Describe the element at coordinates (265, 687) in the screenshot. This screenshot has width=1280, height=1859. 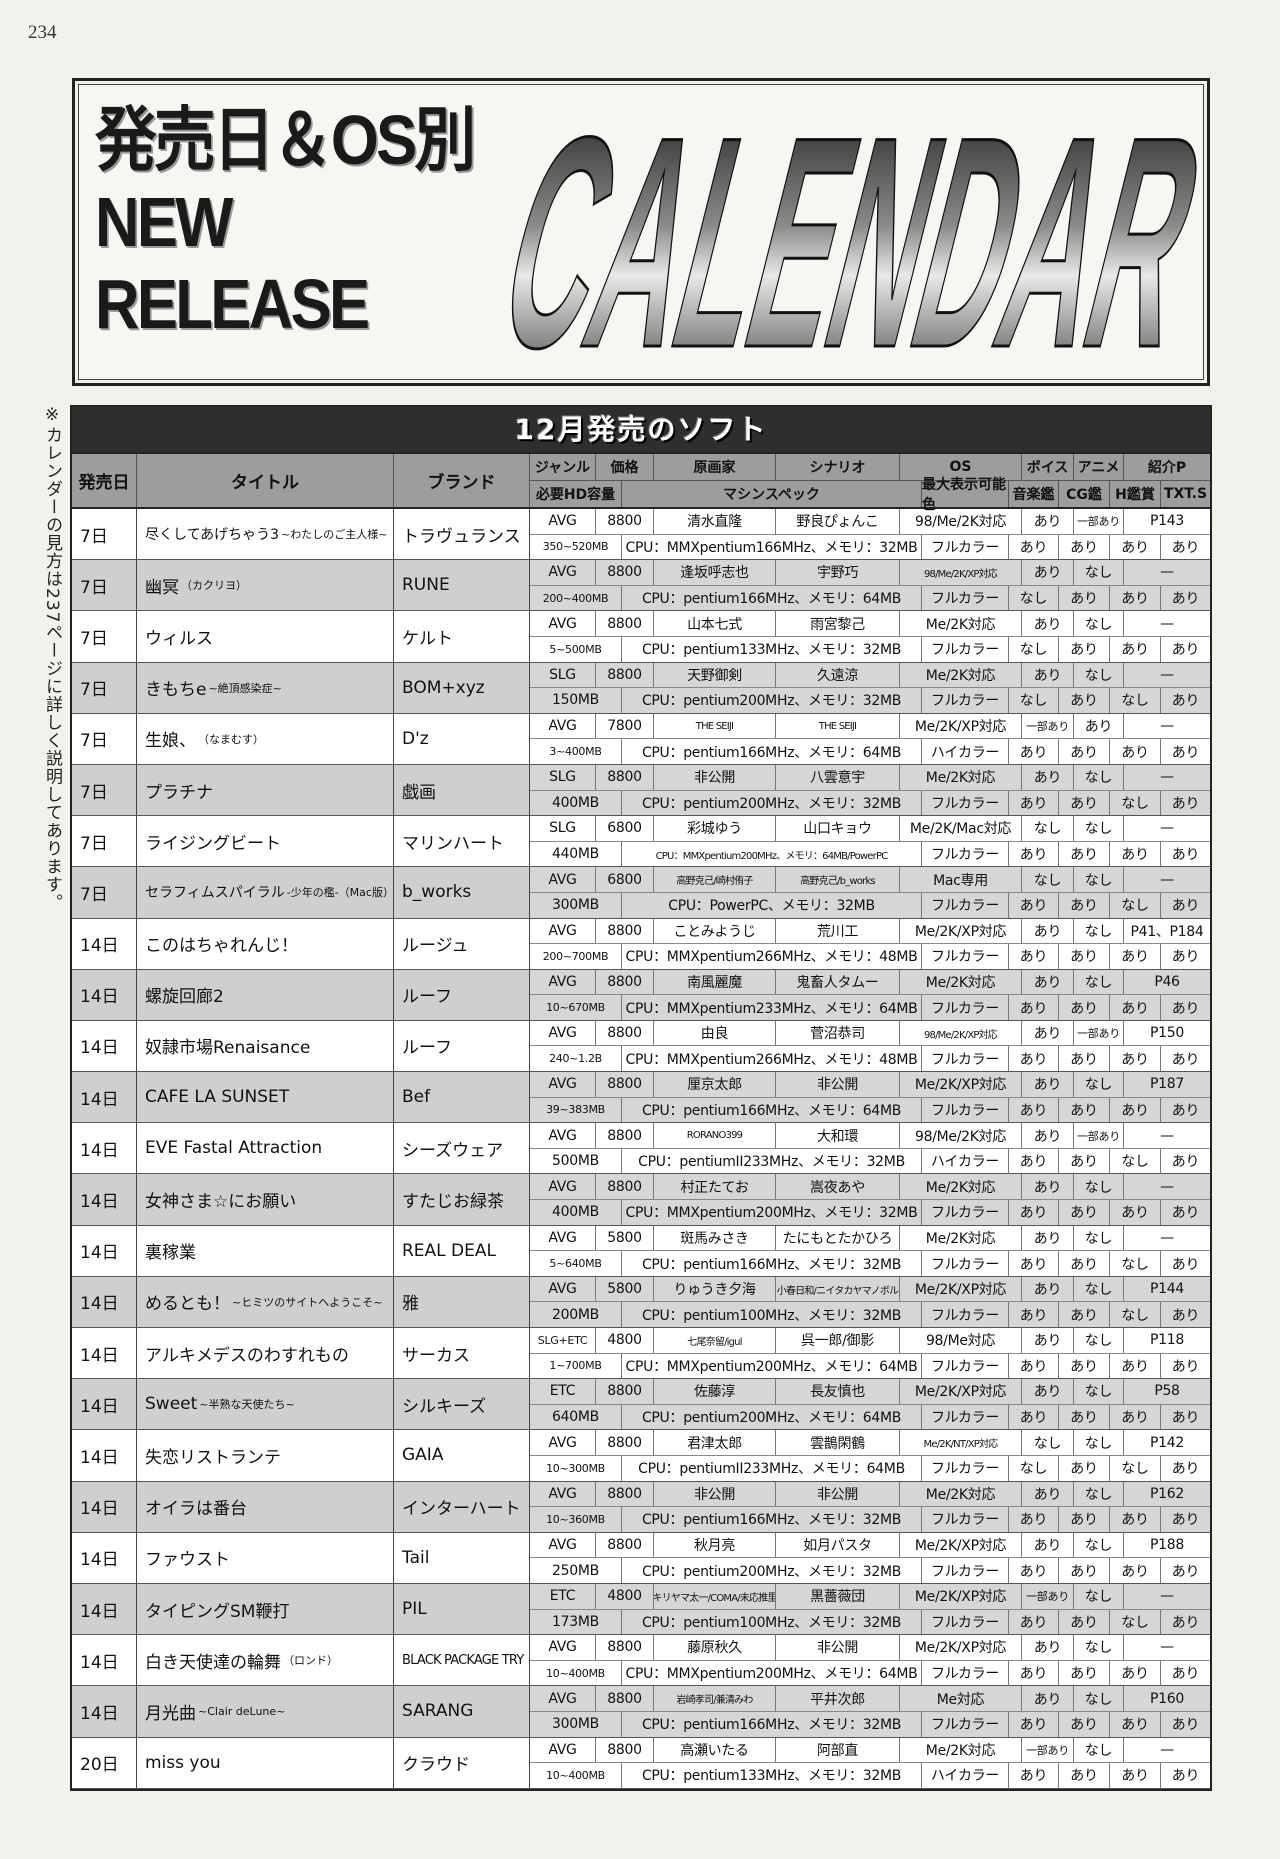
I see `game-title: きもちe ~絶頂感染症~` at that location.